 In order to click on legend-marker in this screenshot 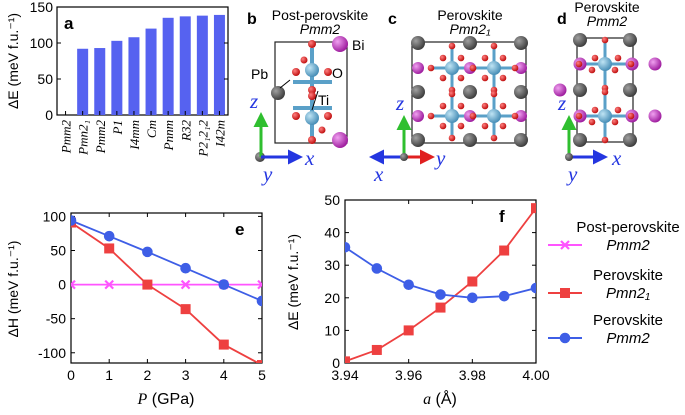, I will do `click(565, 245)`.